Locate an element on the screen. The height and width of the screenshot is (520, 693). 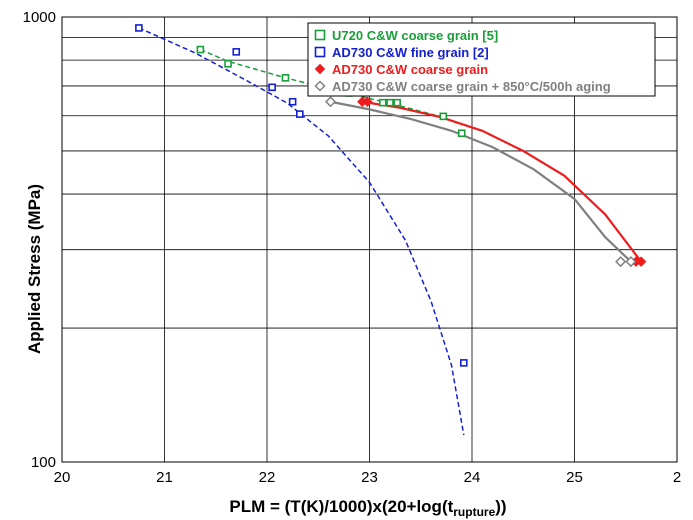
y-tick-label: 1000 is located at coordinates (39, 17).